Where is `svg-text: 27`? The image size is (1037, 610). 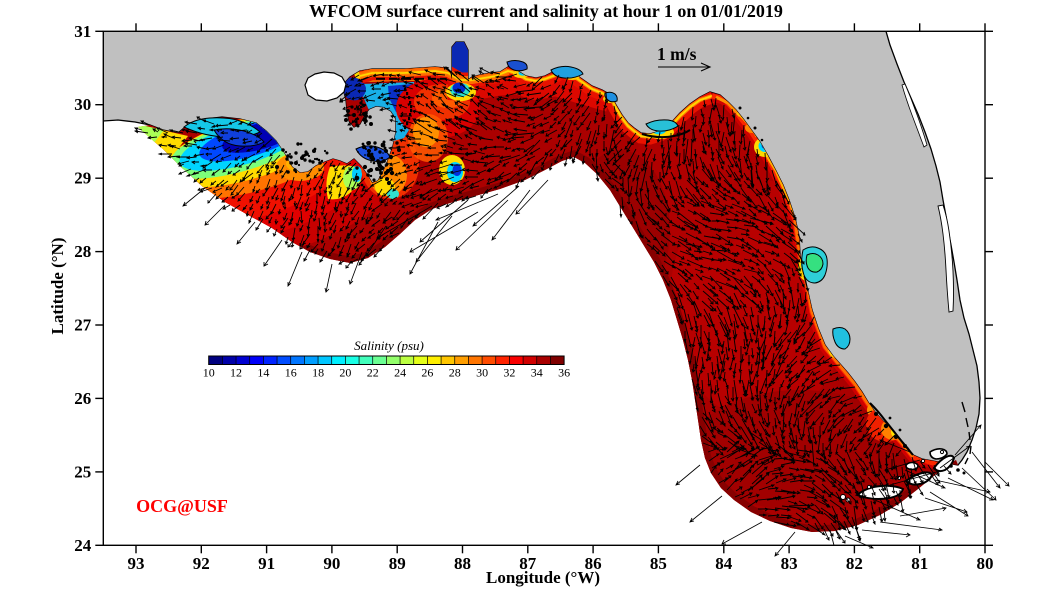
svg-text: 27 is located at coordinates (83, 325).